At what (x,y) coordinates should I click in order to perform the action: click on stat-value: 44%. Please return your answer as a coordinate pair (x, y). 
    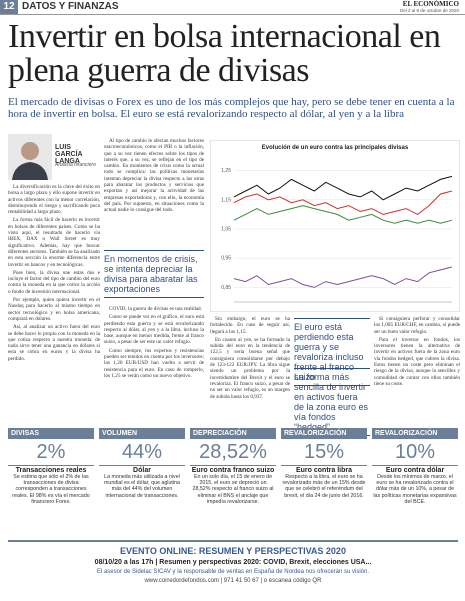
    Looking at the image, I should click on (142, 452).